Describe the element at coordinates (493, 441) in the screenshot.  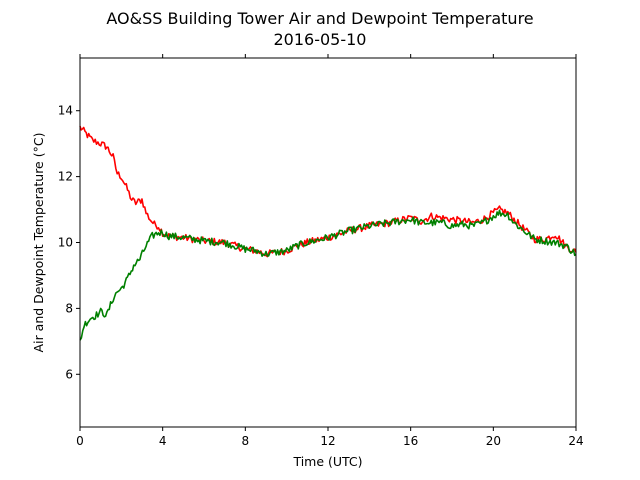
I see `x-tick-label: 20` at that location.